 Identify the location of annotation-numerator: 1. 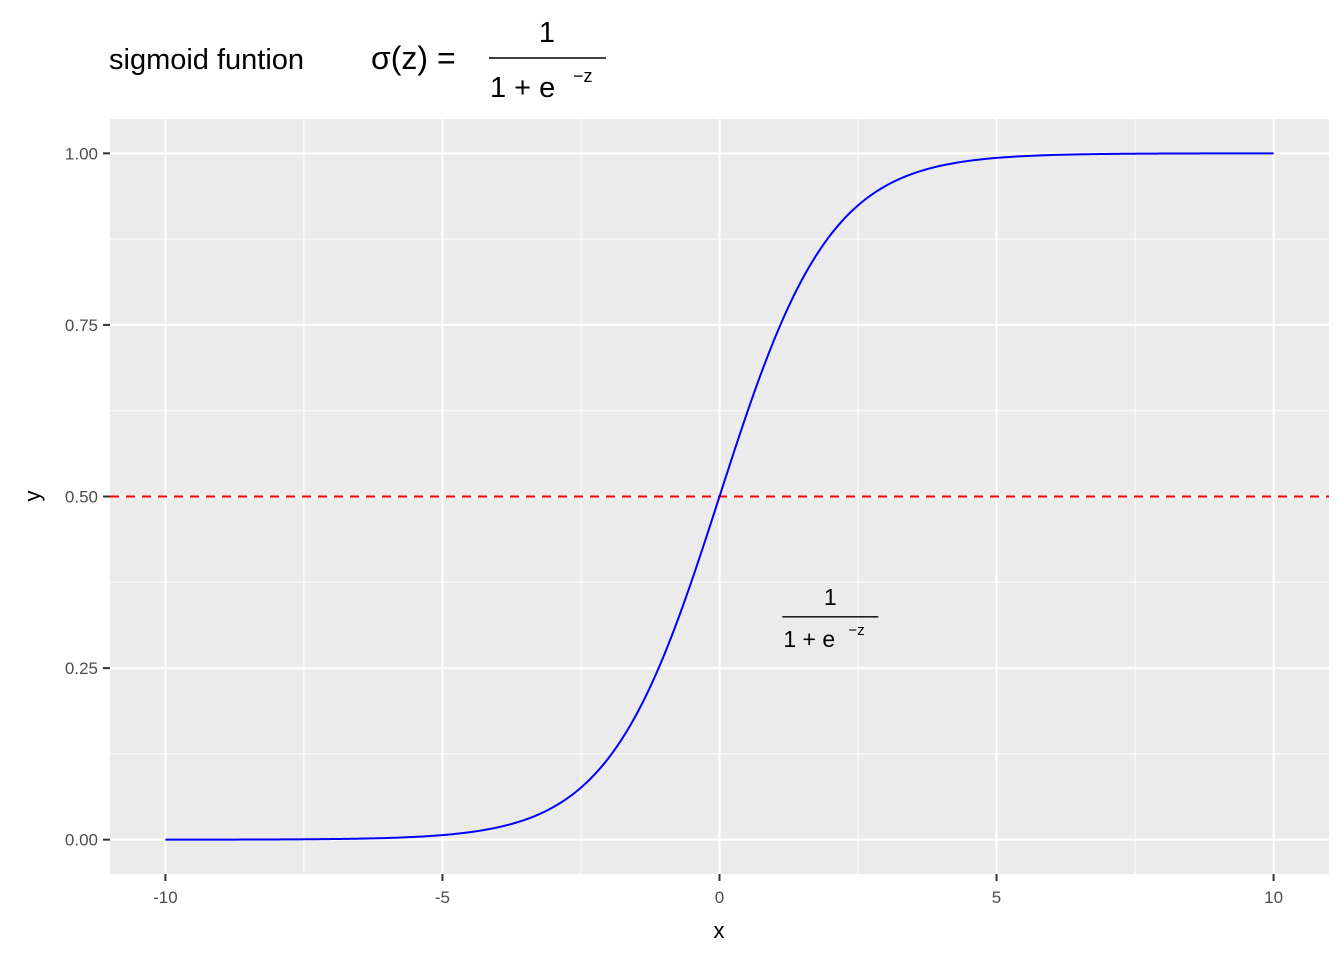
(830, 597).